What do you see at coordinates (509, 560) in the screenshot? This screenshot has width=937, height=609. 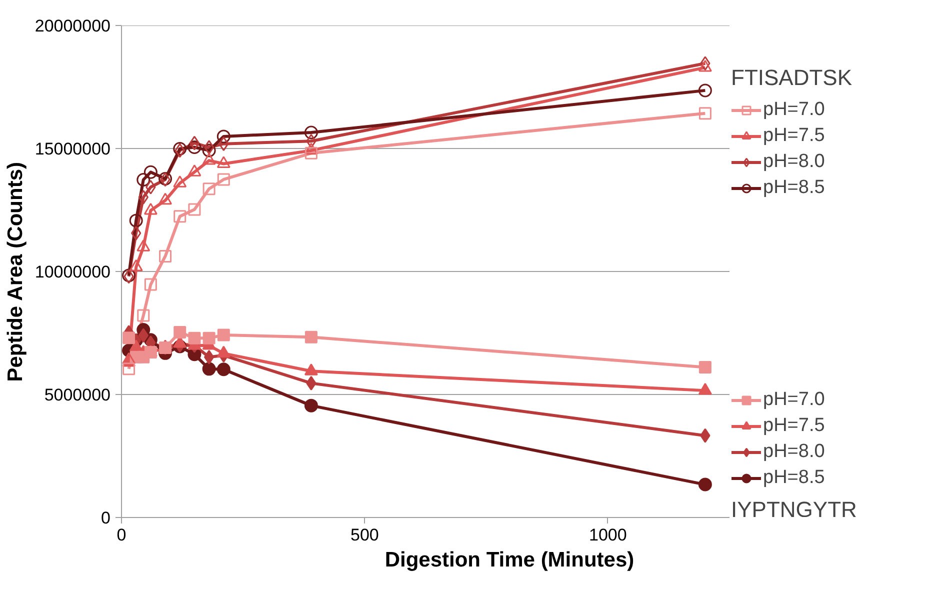 I see `x-axis-title: Digestion Time (Minutes)` at bounding box center [509, 560].